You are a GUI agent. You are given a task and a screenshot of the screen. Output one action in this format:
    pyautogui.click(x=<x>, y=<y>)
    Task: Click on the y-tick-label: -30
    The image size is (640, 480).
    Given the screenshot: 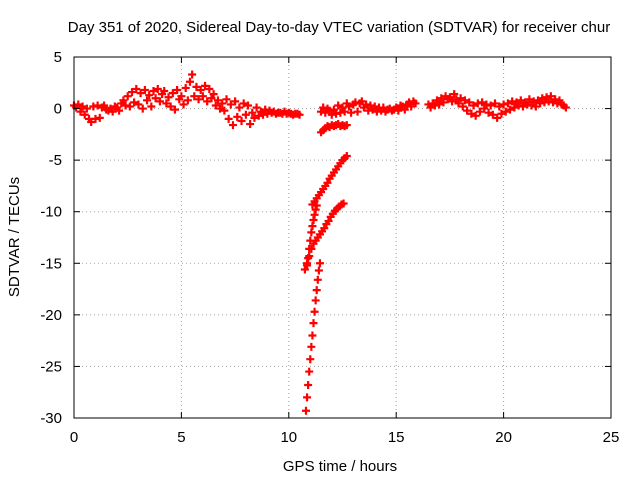 What is the action you would take?
    pyautogui.click(x=51, y=418)
    